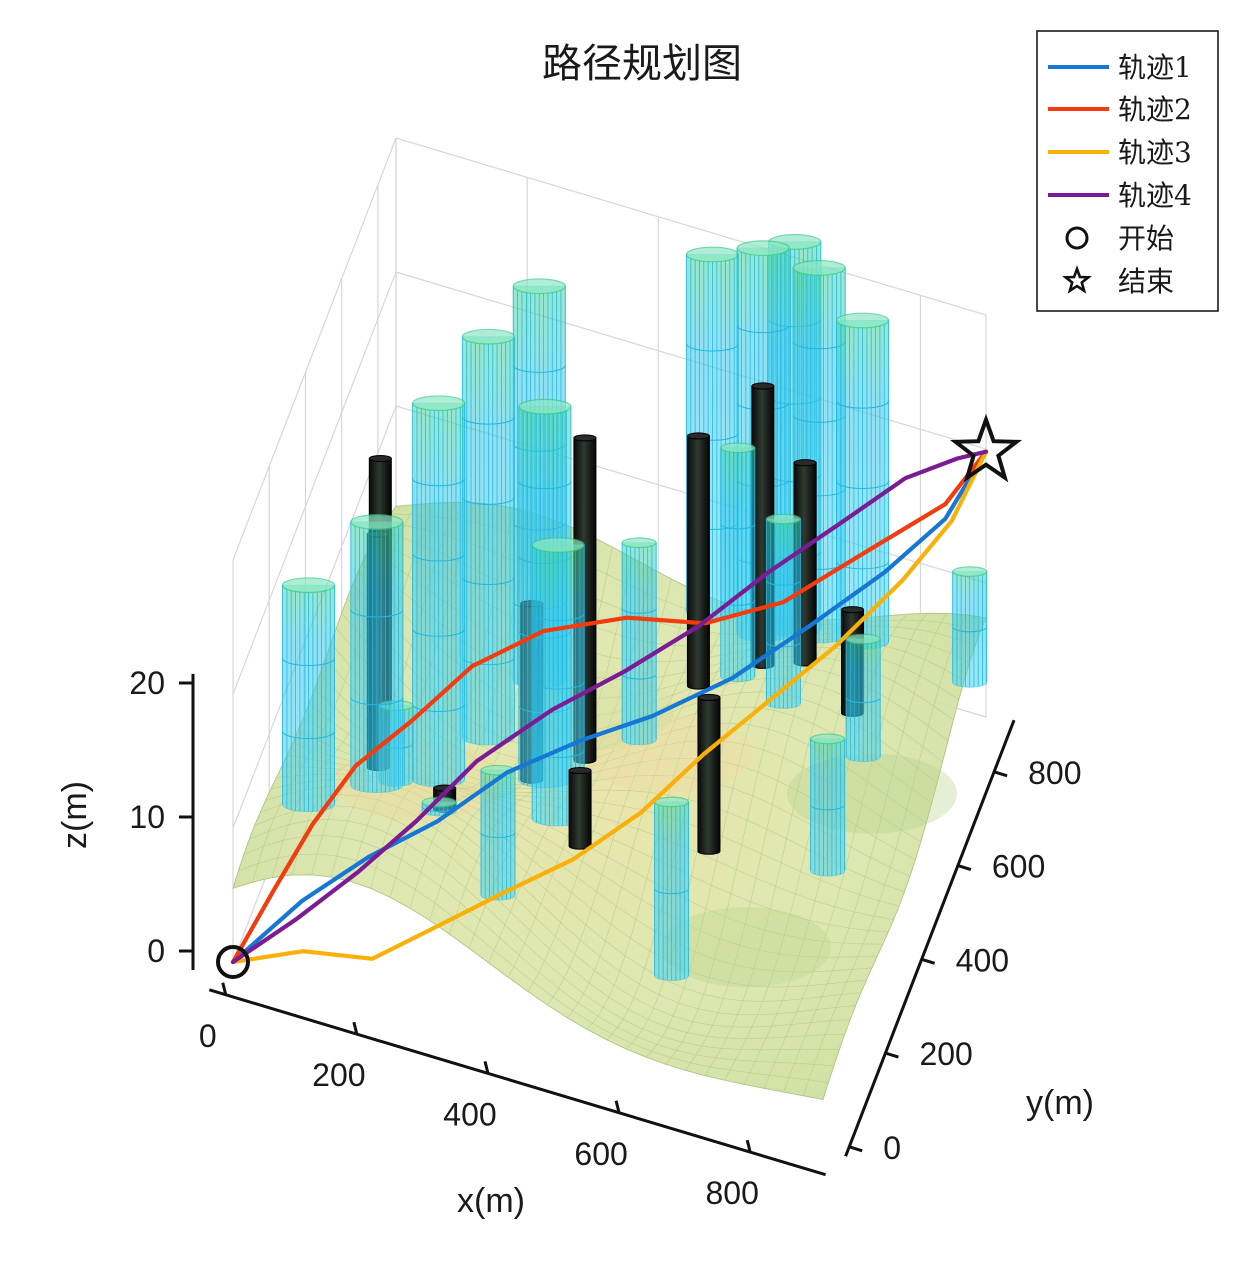 The image size is (1233, 1275). I want to click on z-tick-label: 20, so click(147, 683).